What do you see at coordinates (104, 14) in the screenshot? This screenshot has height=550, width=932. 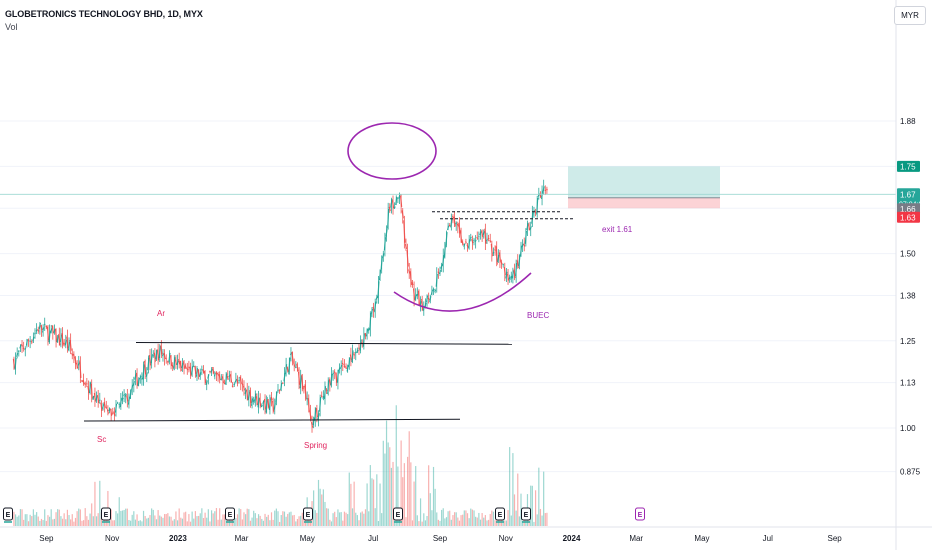 I see `symbol-title: GLOBETRONICS TECHNOLOGY BHD, 1D, MYX` at bounding box center [104, 14].